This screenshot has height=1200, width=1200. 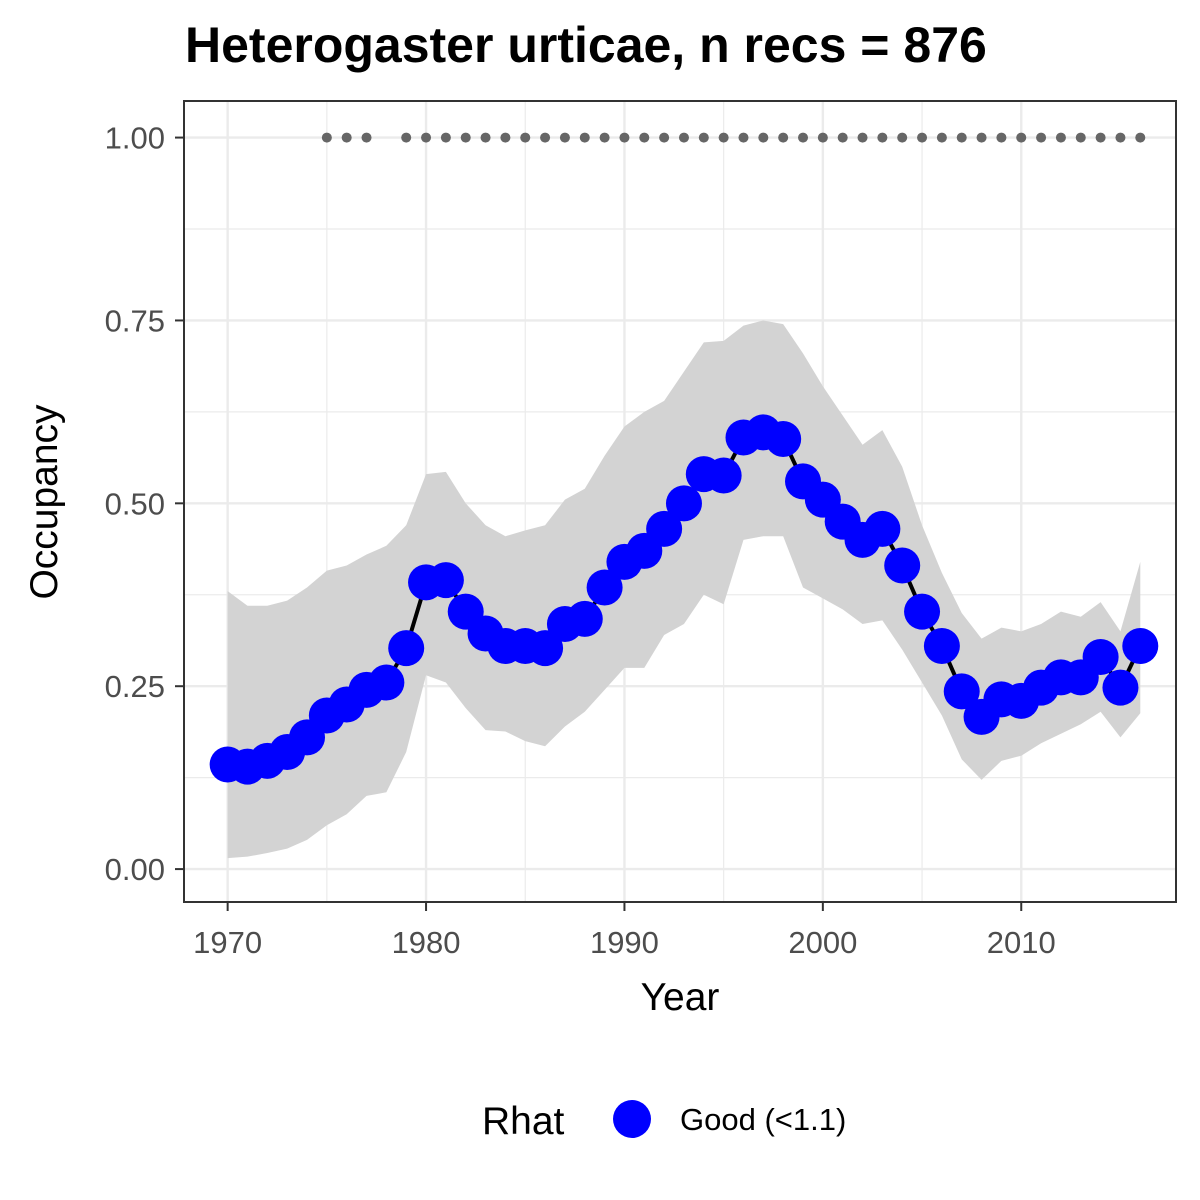 What do you see at coordinates (135, 869) in the screenshot?
I see `y-tick-label: 0.00` at bounding box center [135, 869].